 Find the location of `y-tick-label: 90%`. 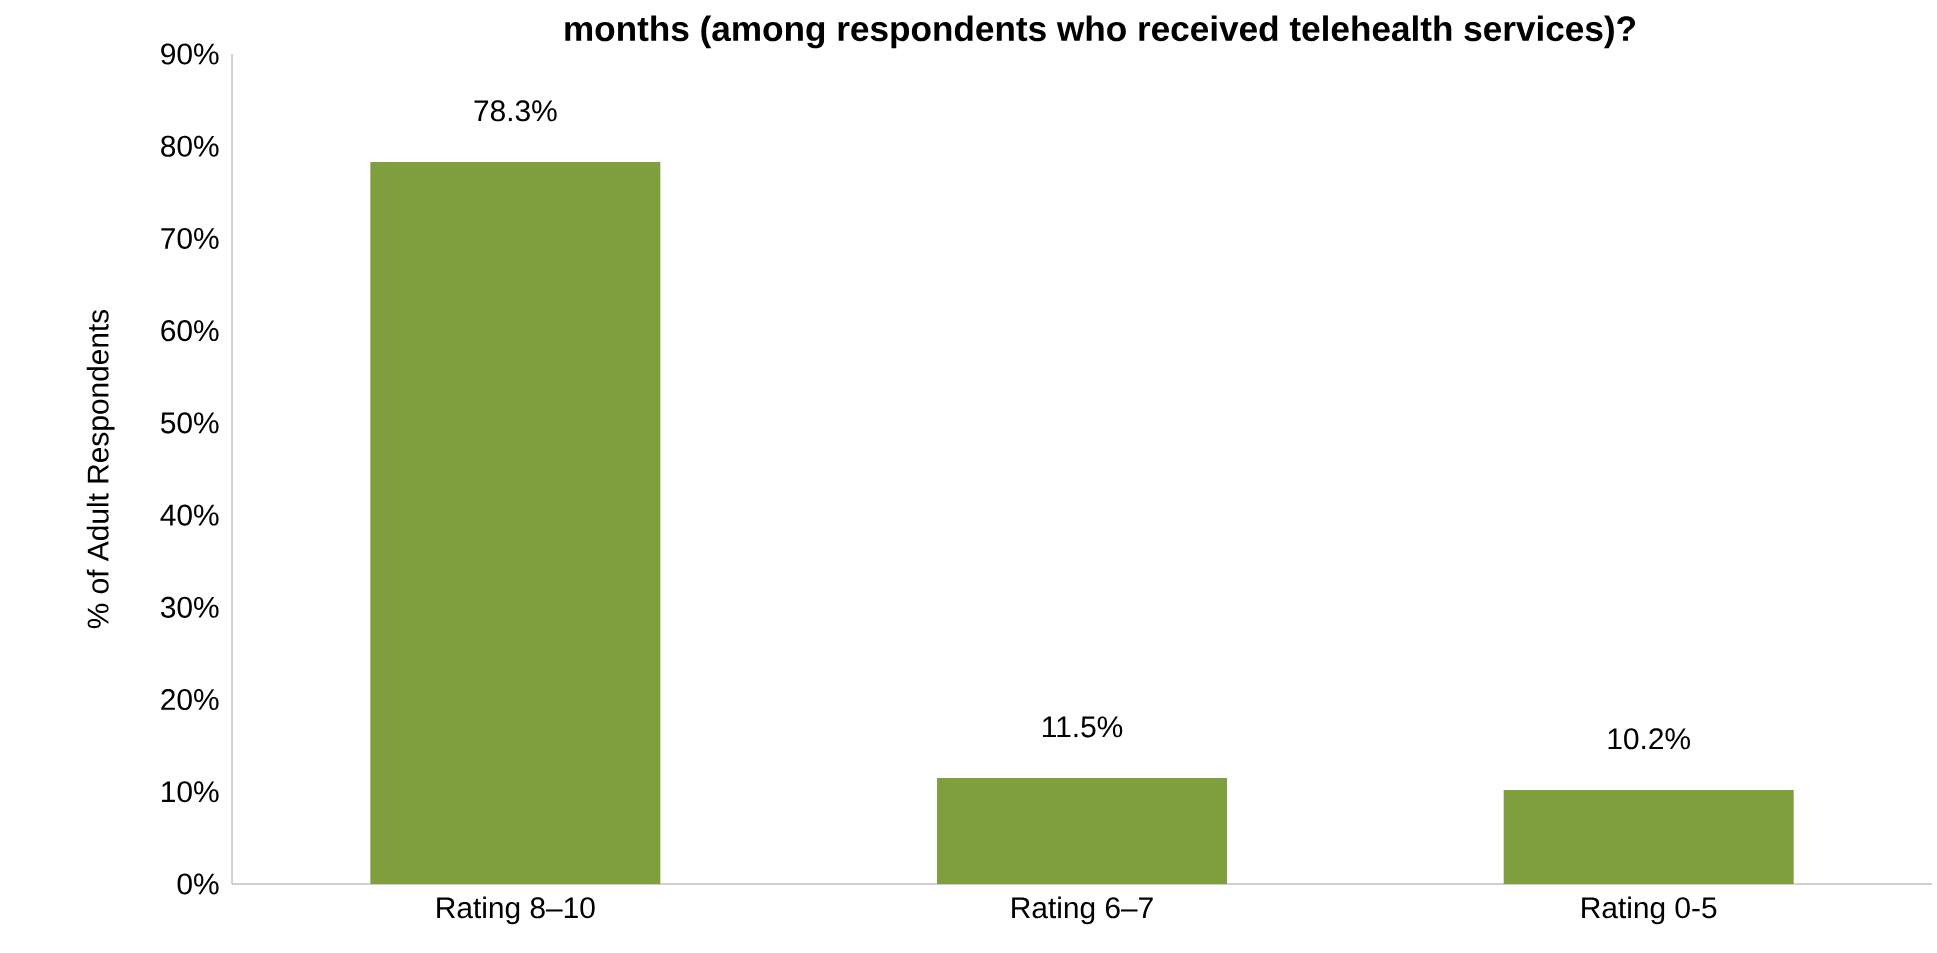

y-tick-label: 90% is located at coordinates (190, 54).